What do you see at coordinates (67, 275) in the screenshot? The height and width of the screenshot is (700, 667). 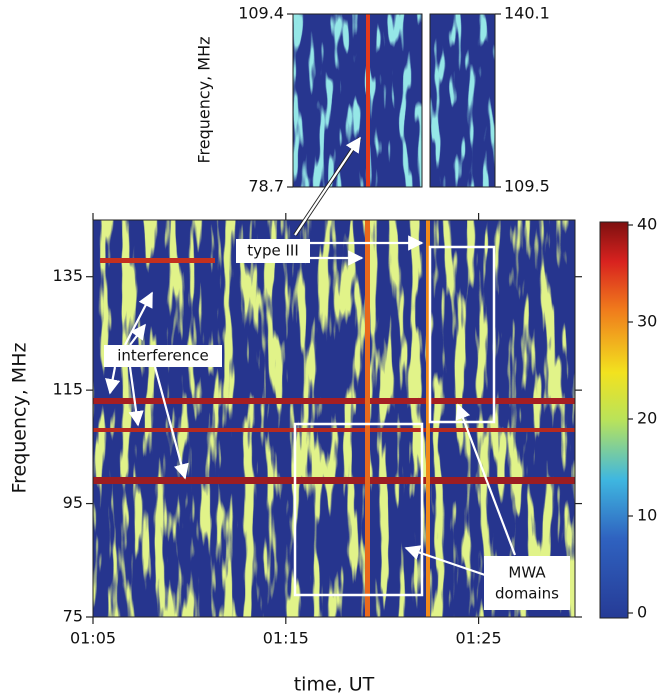 I see `y-tick-label: 135` at bounding box center [67, 275].